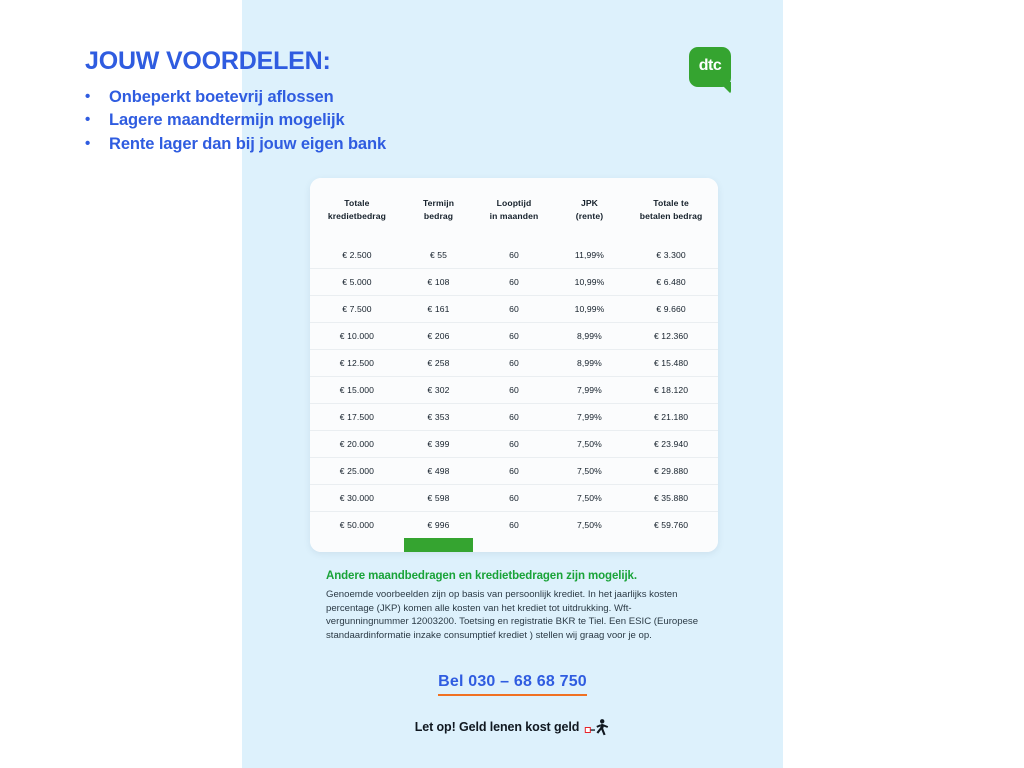  What do you see at coordinates (671, 363) in the screenshot?
I see `table-cell: € 15.480` at bounding box center [671, 363].